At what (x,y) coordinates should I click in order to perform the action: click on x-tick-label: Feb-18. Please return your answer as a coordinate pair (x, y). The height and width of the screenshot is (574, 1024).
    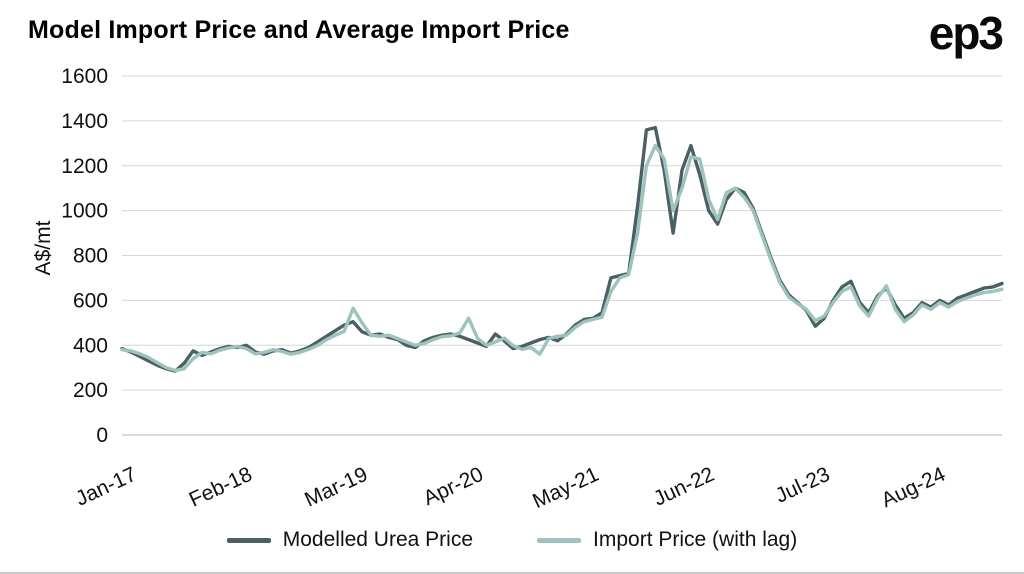
    Looking at the image, I should click on (221, 487).